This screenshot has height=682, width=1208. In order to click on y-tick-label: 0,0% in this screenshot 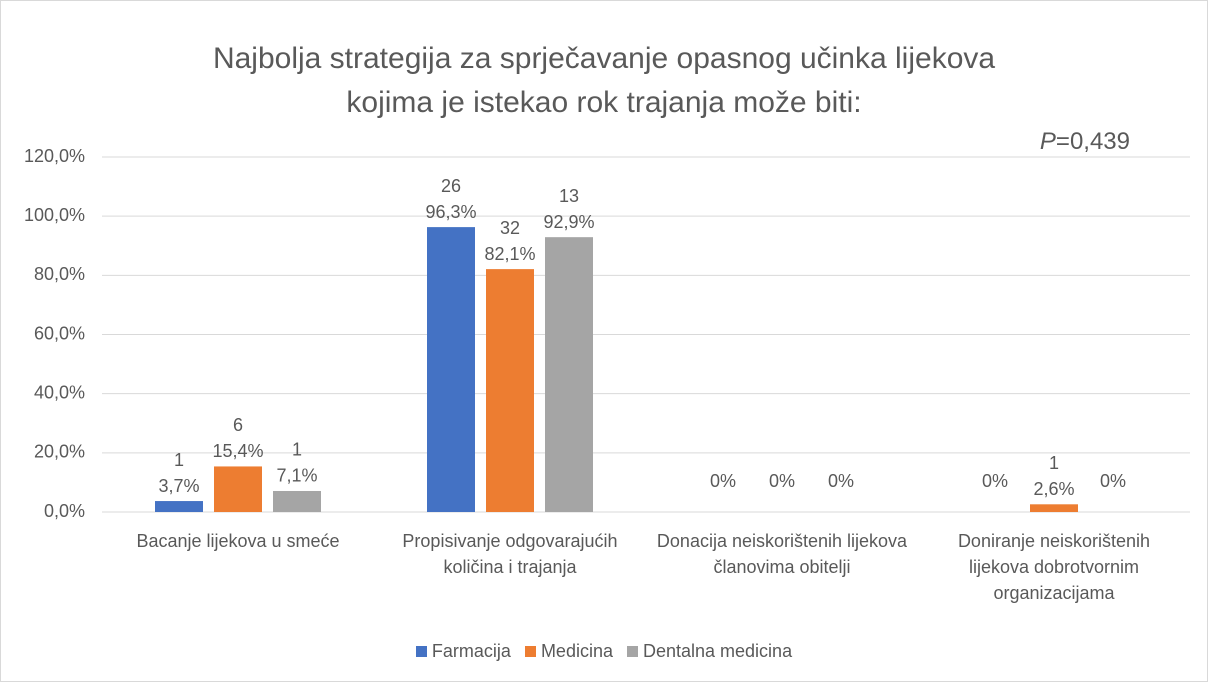, I will do `click(64, 511)`.